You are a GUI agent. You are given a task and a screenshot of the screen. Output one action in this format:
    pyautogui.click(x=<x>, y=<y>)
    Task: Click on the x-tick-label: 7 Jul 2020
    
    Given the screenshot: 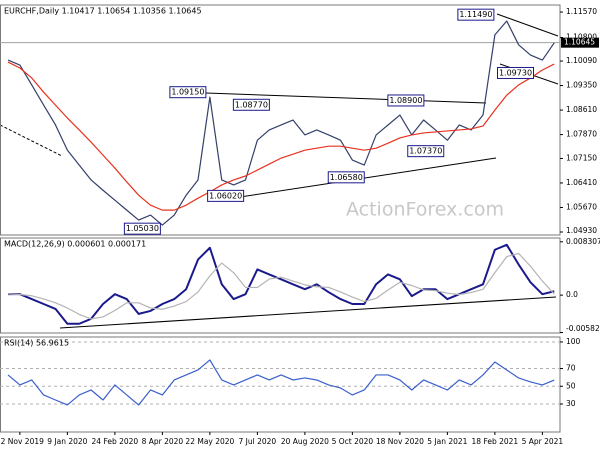 What is the action you would take?
    pyautogui.click(x=258, y=441)
    